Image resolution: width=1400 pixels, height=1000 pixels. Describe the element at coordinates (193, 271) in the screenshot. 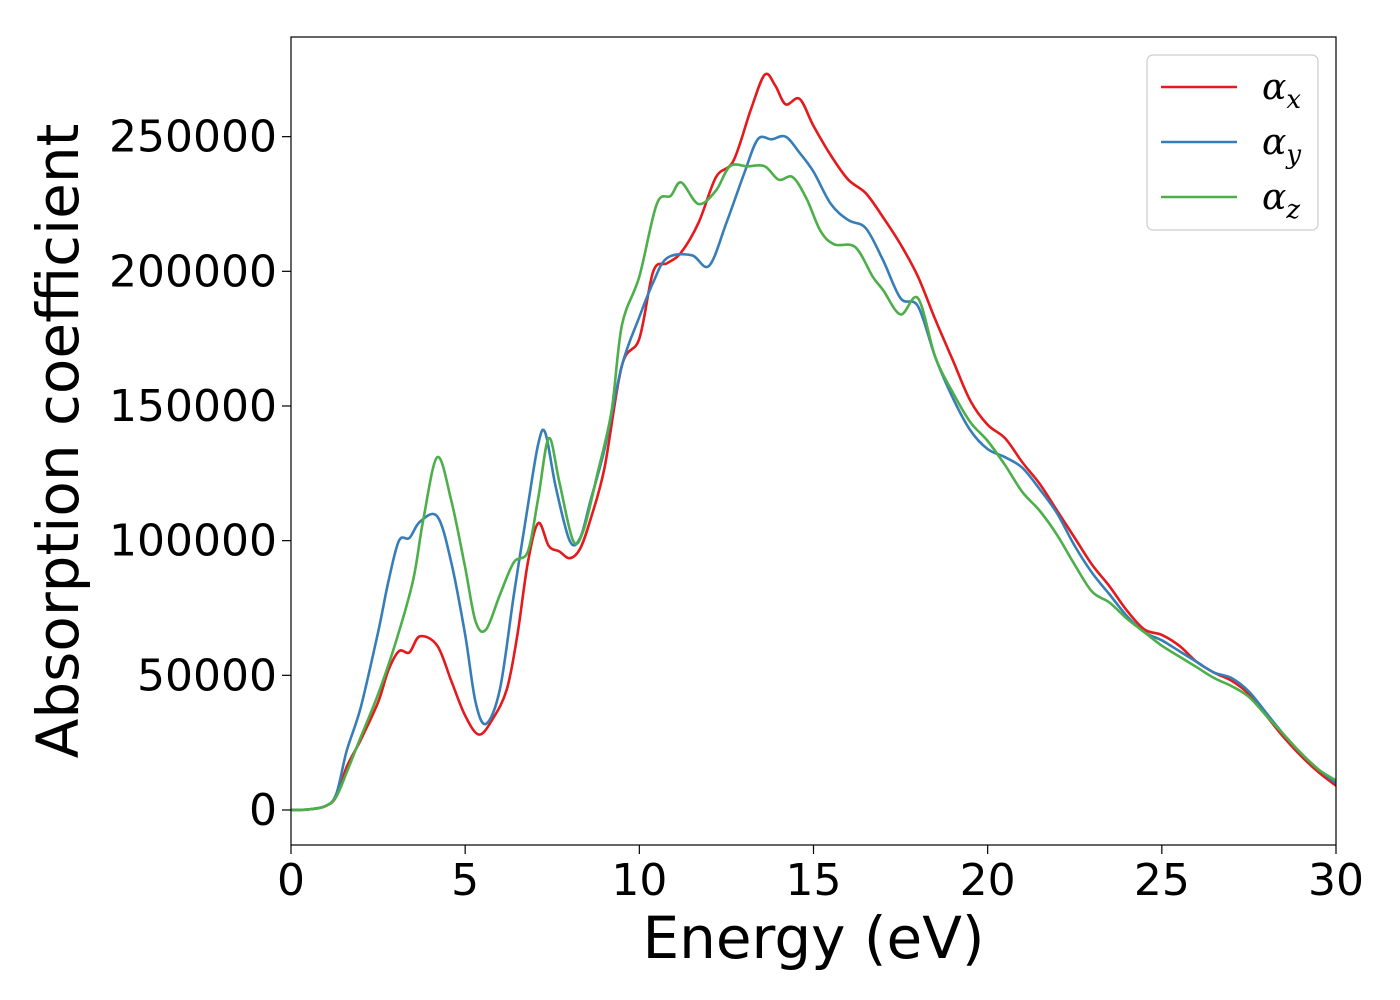

I see `y-tick-label: 200000` at that location.